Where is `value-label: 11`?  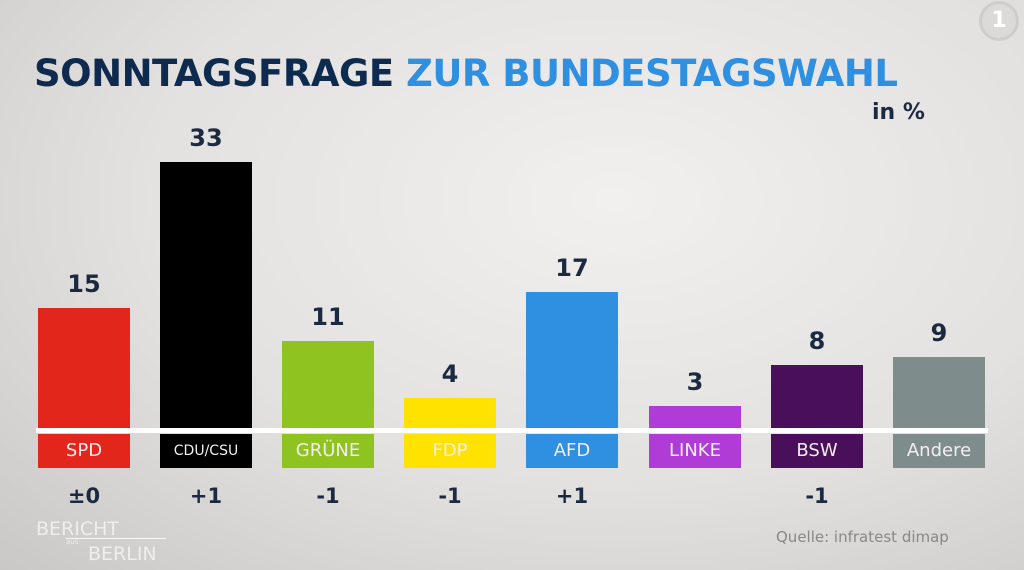 value-label: 11 is located at coordinates (328, 316).